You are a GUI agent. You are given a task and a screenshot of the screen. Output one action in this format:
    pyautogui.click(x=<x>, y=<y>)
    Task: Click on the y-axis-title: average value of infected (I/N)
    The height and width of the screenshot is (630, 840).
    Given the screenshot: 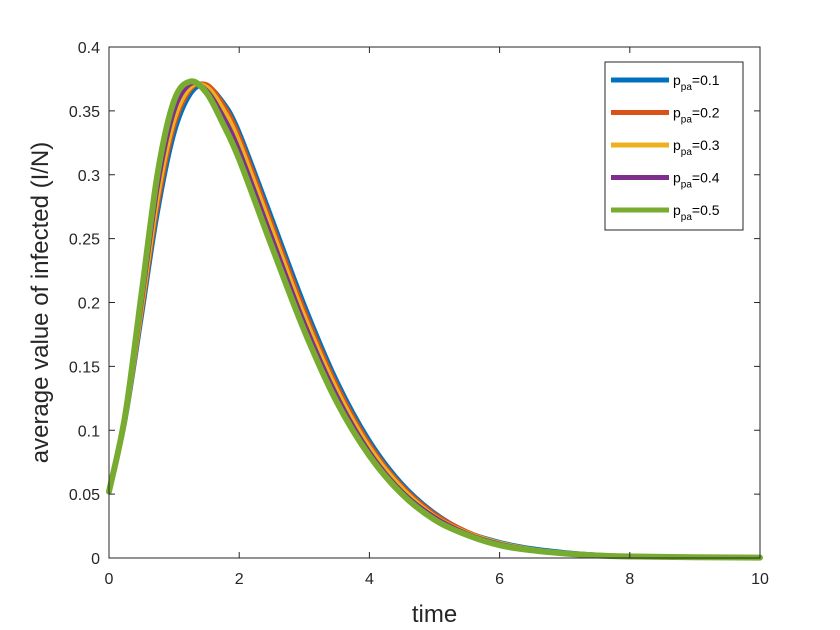 What is the action you would take?
    pyautogui.click(x=40, y=303)
    